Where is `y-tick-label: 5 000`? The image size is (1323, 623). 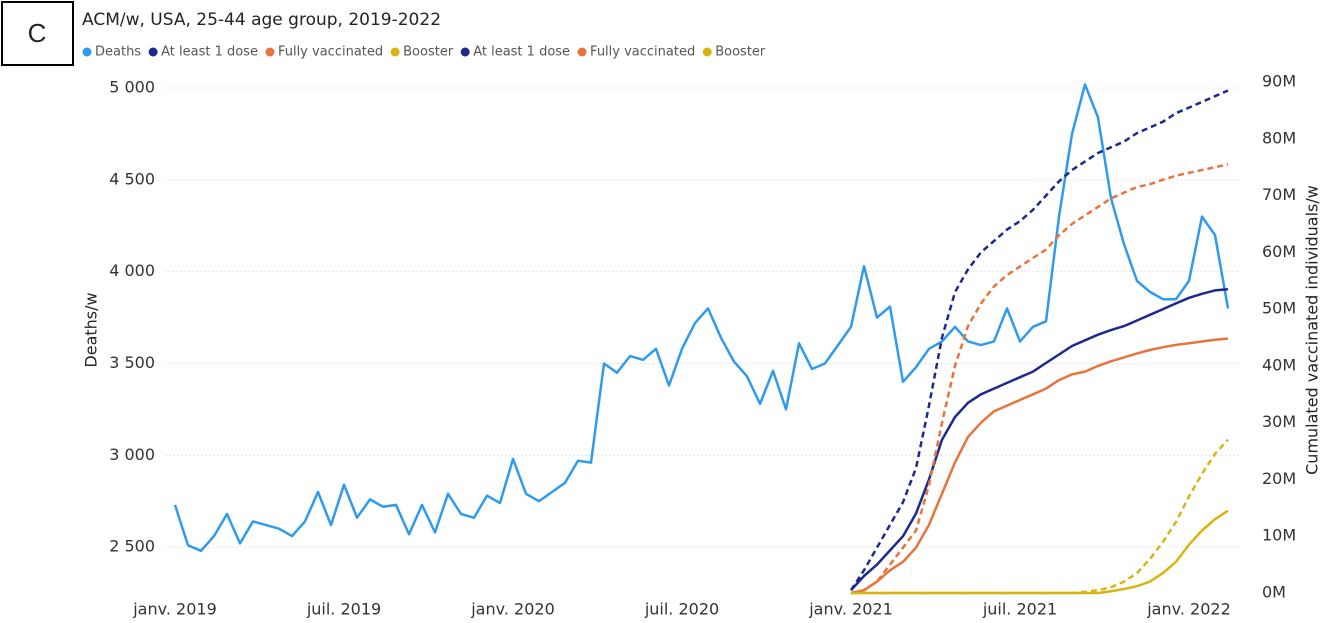
y-tick-label: 5 000 is located at coordinates (132, 87).